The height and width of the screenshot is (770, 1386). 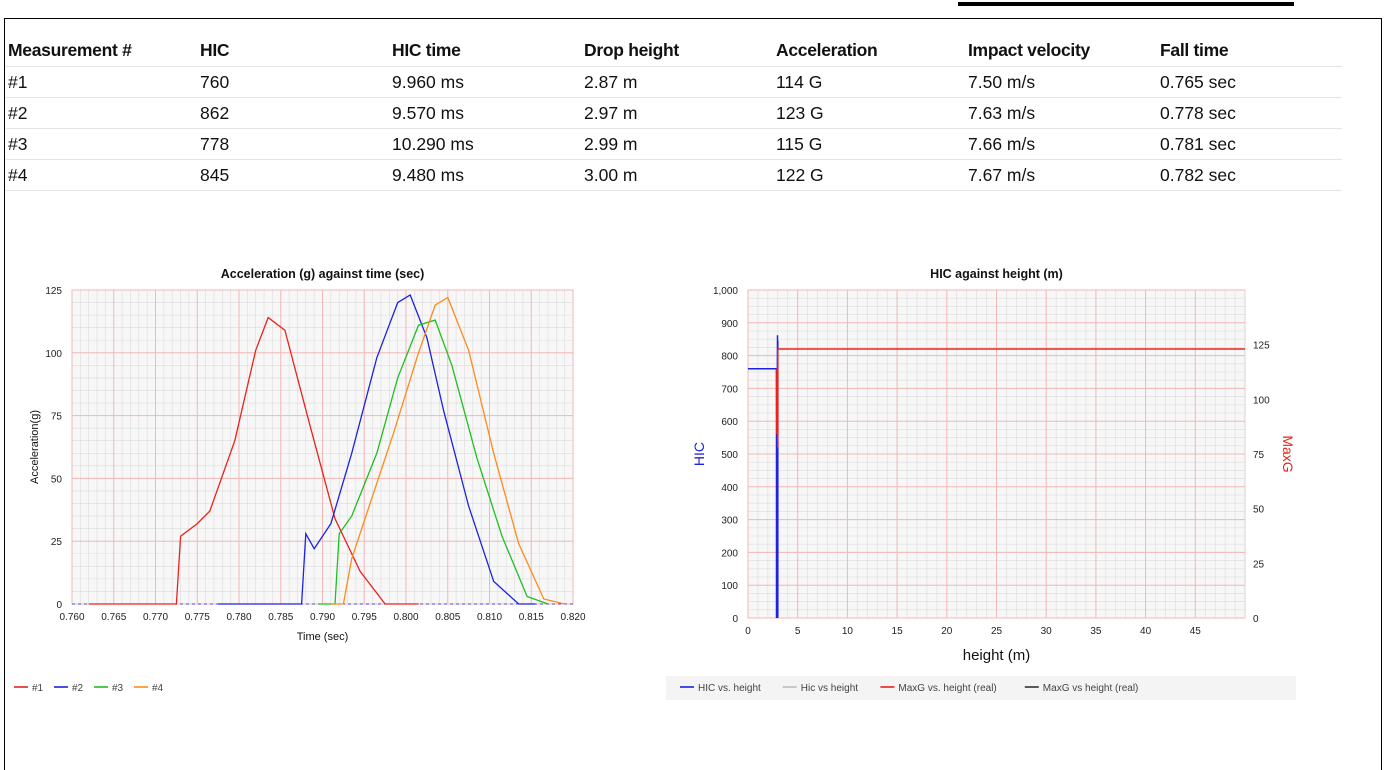 What do you see at coordinates (38, 688) in the screenshot?
I see `legend-label: #1` at bounding box center [38, 688].